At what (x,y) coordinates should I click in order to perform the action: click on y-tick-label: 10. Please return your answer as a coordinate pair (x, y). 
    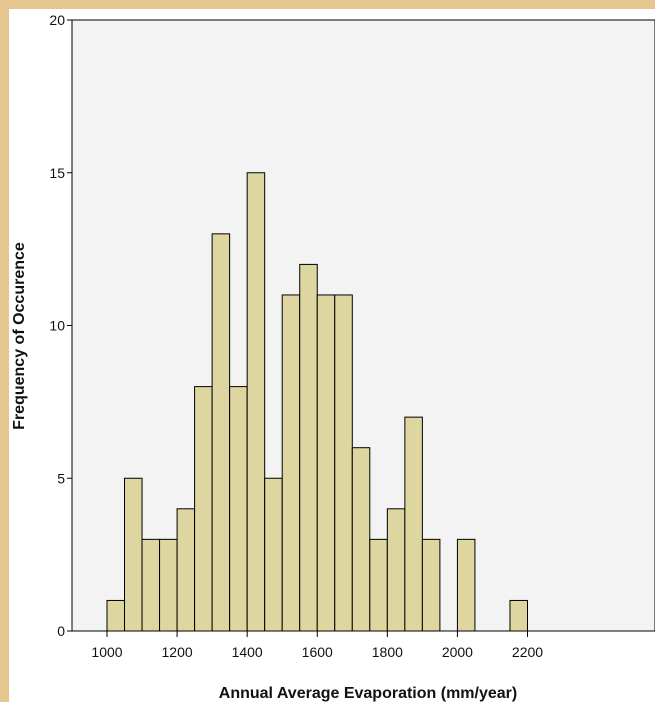
    Looking at the image, I should click on (57, 326).